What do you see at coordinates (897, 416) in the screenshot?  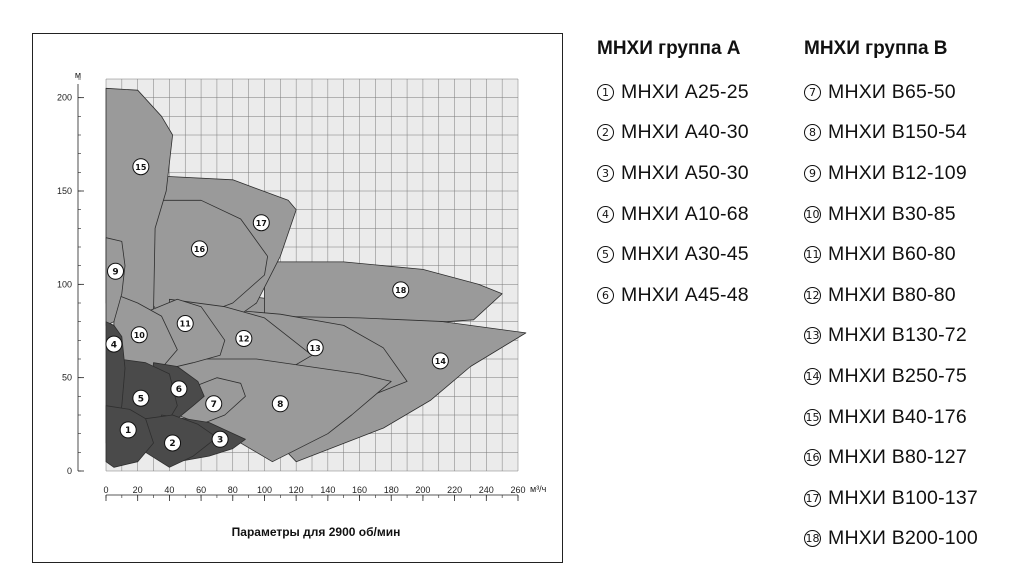 I see `legend-label: МНХИ В40-176` at bounding box center [897, 416].